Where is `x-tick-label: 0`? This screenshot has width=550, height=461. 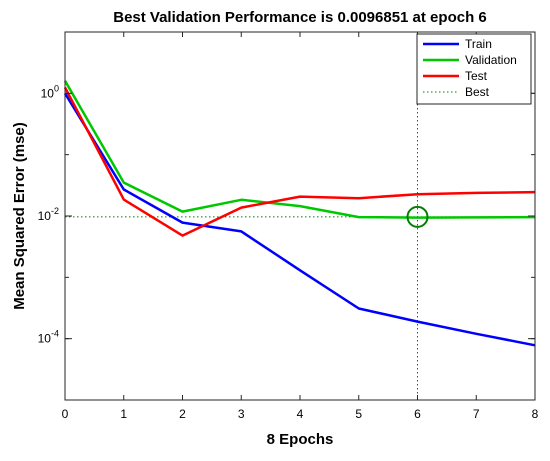 x-tick-label: 0 is located at coordinates (65, 414).